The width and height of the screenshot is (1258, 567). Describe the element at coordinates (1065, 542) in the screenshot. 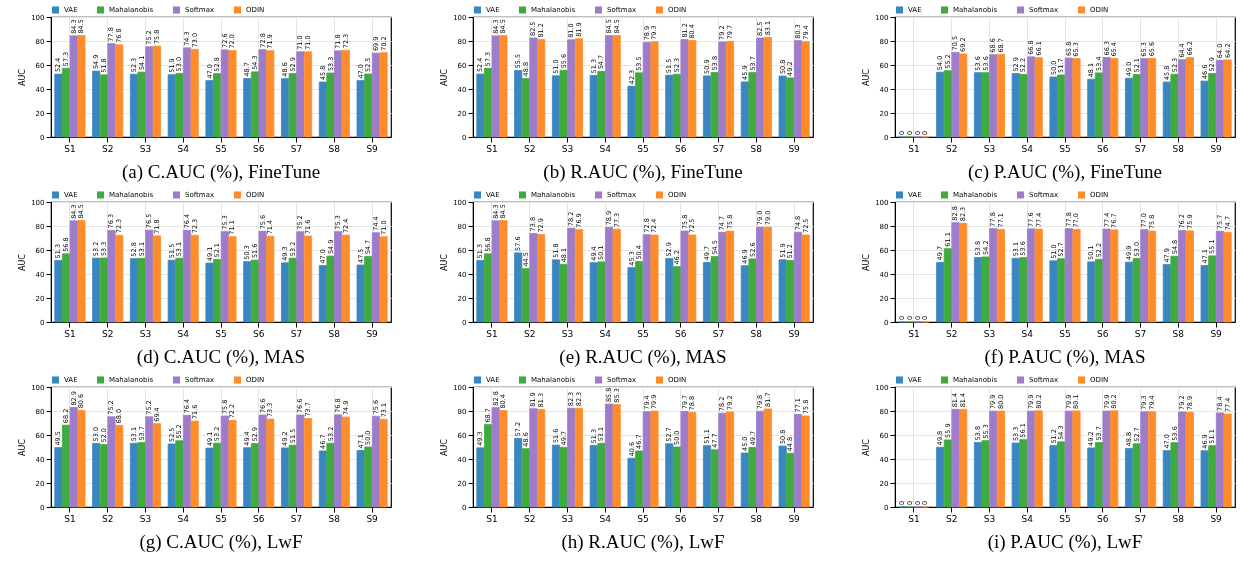

I see `text: (i) P.AUC (%), LwF` at that location.